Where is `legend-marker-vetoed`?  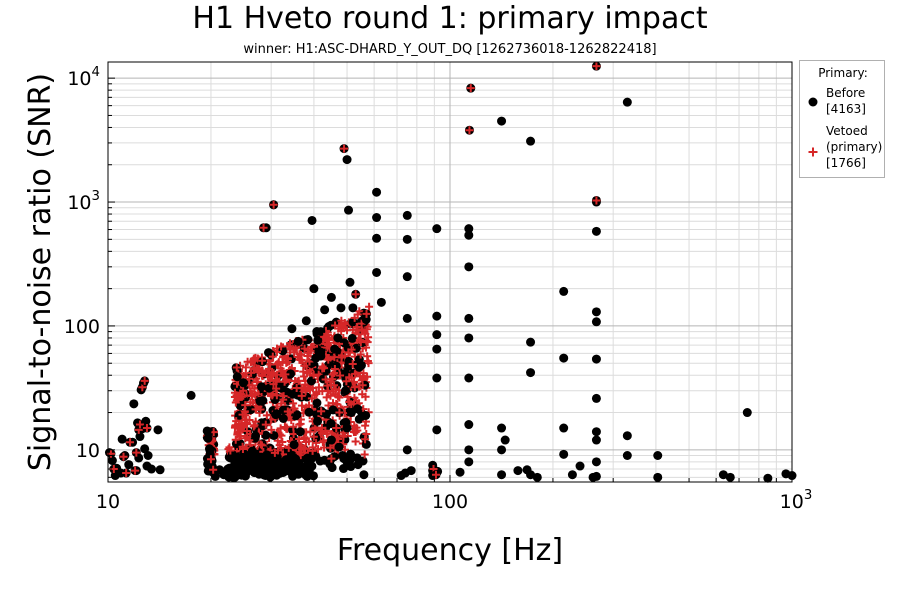 legend-marker-vetoed is located at coordinates (813, 152).